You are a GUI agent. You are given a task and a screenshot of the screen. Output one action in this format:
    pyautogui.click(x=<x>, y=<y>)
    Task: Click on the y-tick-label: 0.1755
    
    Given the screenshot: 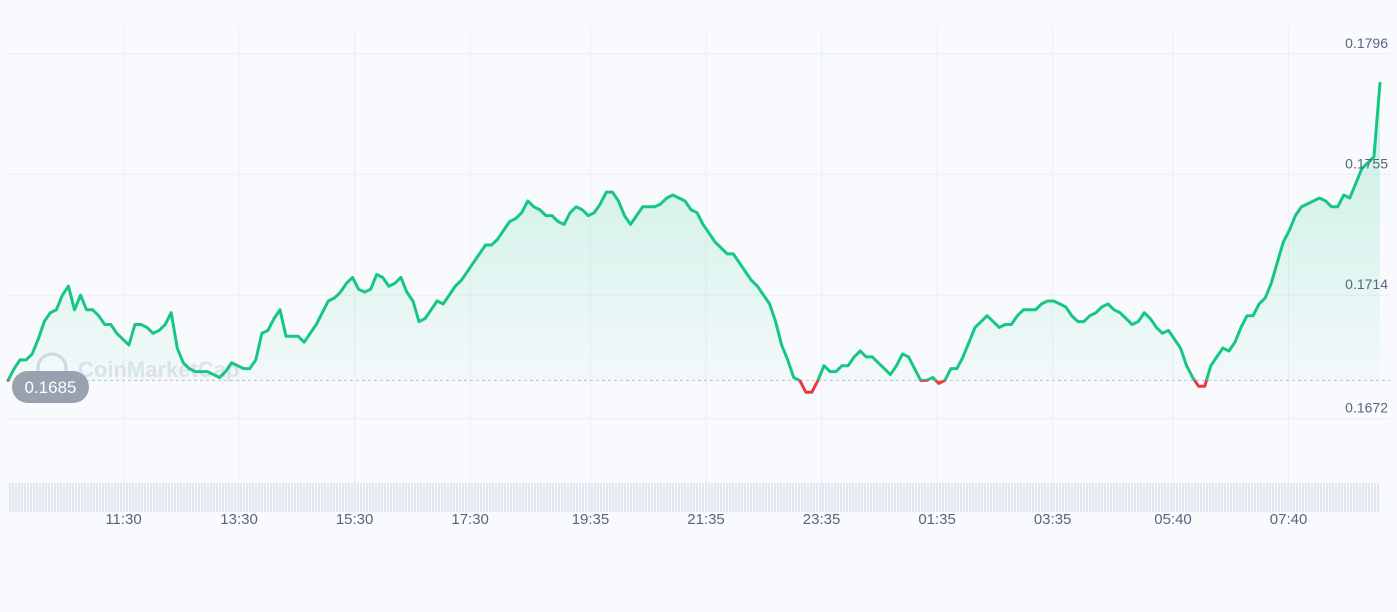 What is the action you would take?
    pyautogui.click(x=1366, y=163)
    